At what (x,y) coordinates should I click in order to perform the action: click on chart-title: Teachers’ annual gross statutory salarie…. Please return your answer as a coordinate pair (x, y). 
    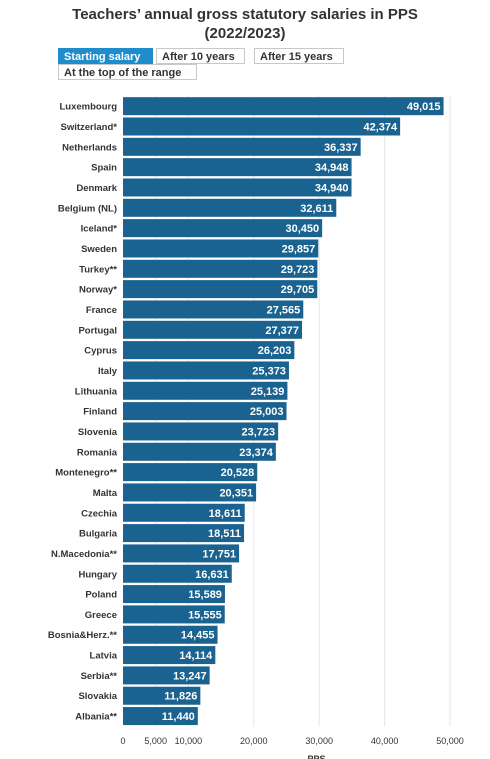
    Looking at the image, I should click on (245, 24).